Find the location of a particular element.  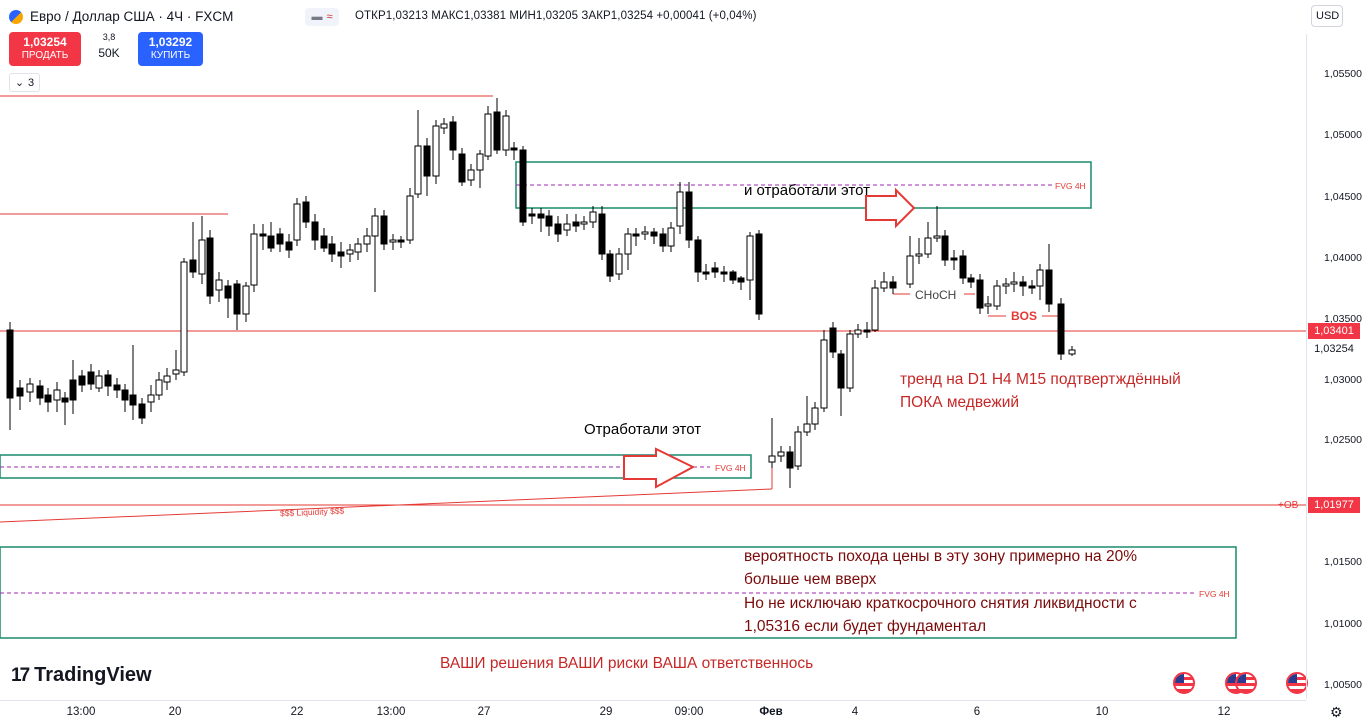

spread-info: 3,8 50K is located at coordinates (109, 46).